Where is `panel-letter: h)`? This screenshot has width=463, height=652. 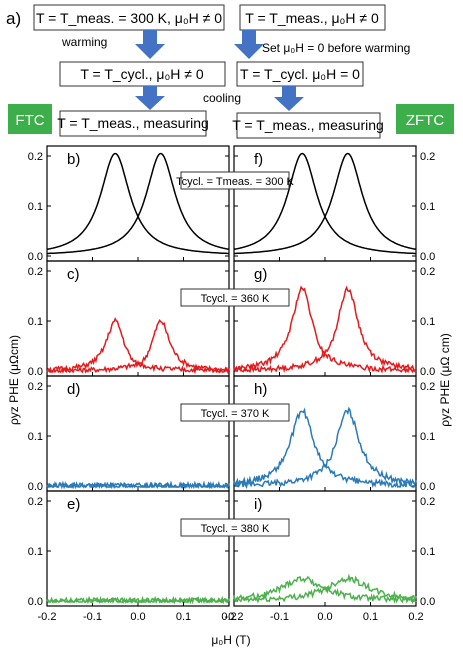 panel-letter: h) is located at coordinates (260, 389).